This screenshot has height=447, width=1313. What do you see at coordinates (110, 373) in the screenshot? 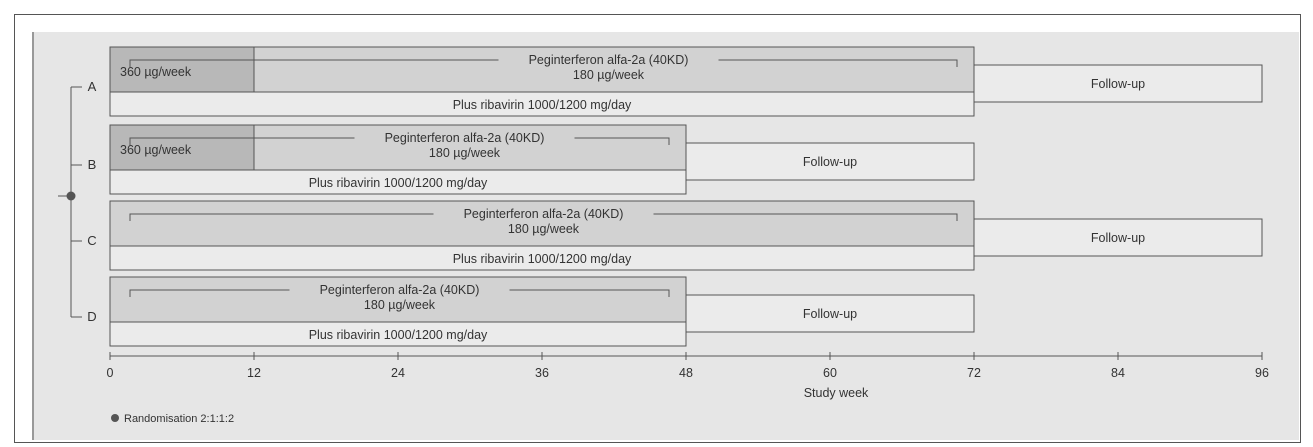
I see `x-tick-label: 0` at bounding box center [110, 373].